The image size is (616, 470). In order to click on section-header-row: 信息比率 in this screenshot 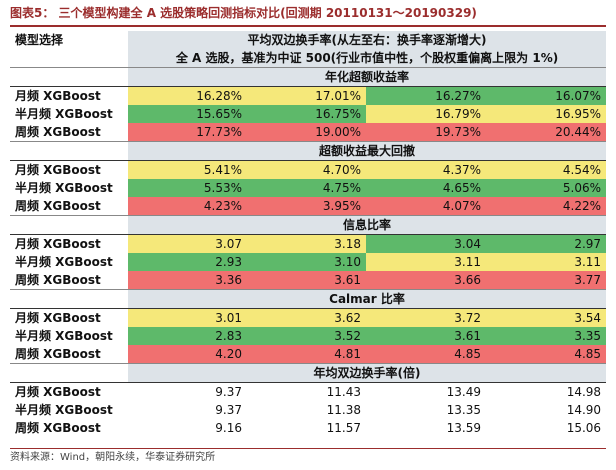, I will do `click(308, 225)`.